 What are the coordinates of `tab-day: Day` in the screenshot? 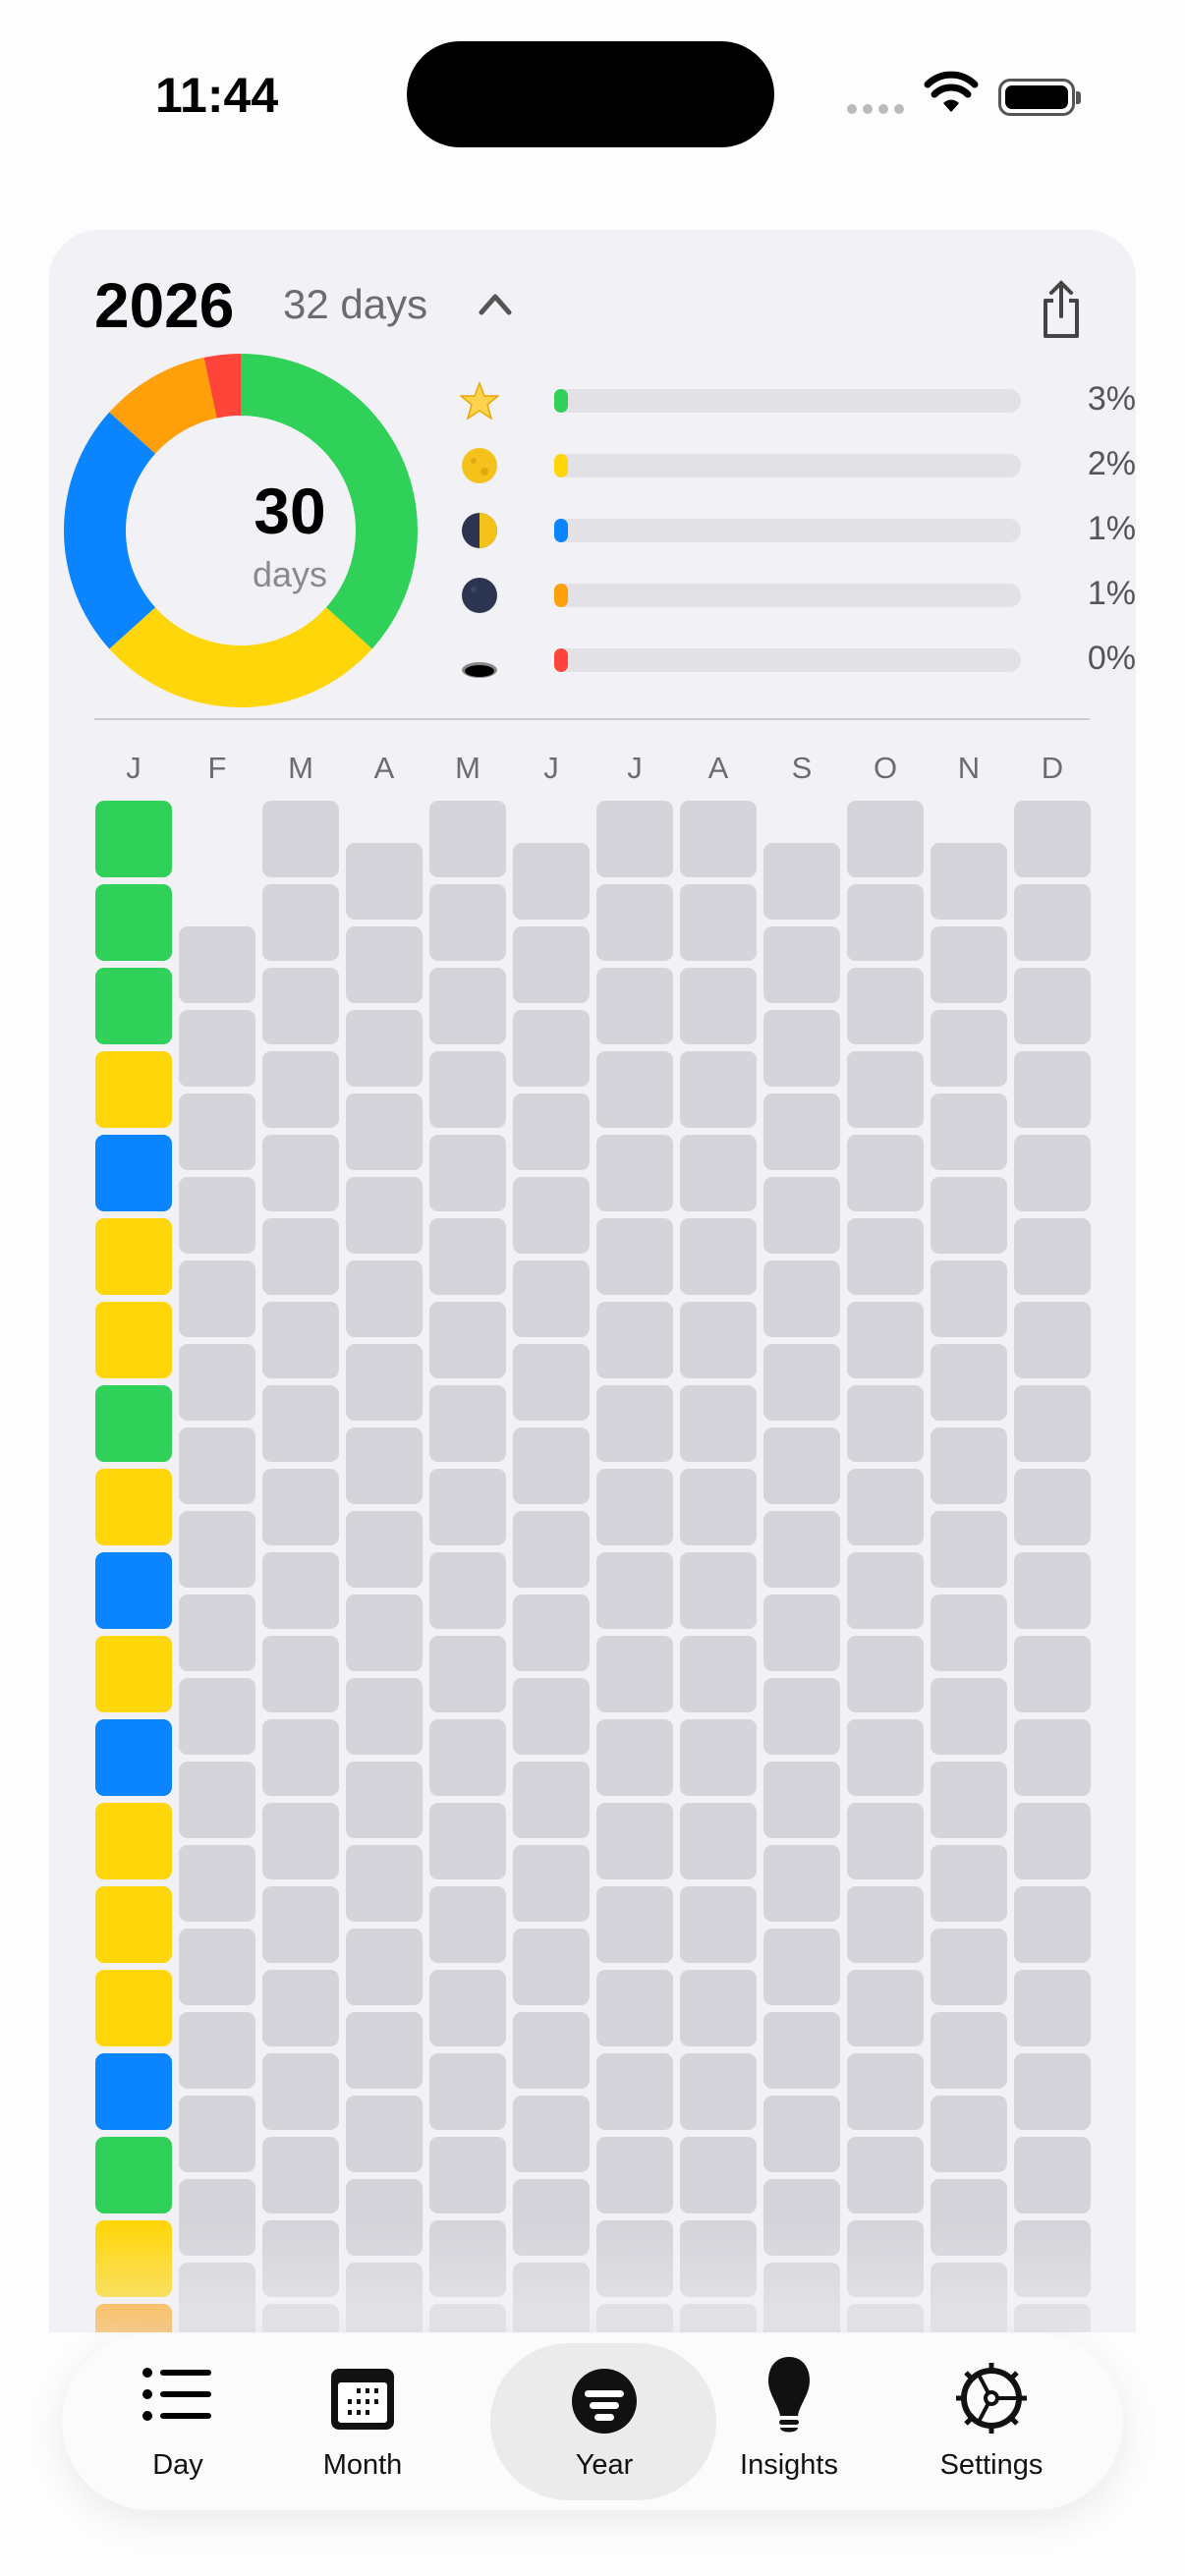 It's located at (178, 2421).